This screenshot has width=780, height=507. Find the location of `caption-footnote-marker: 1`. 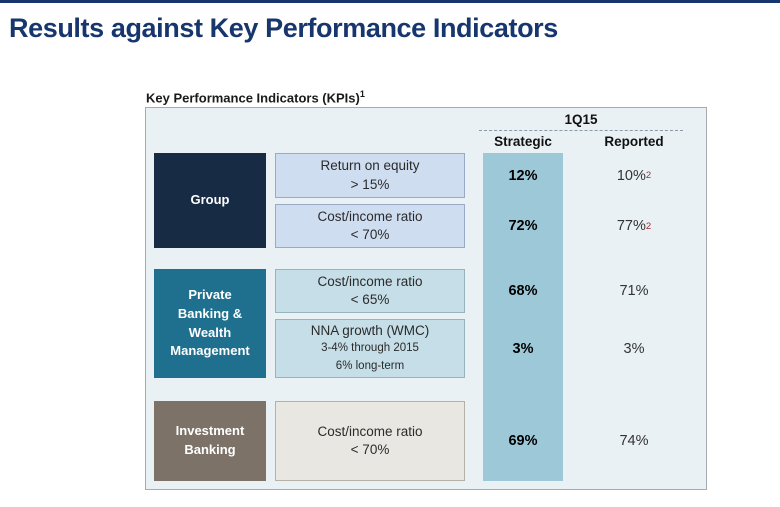

caption-footnote-marker: 1 is located at coordinates (362, 94).